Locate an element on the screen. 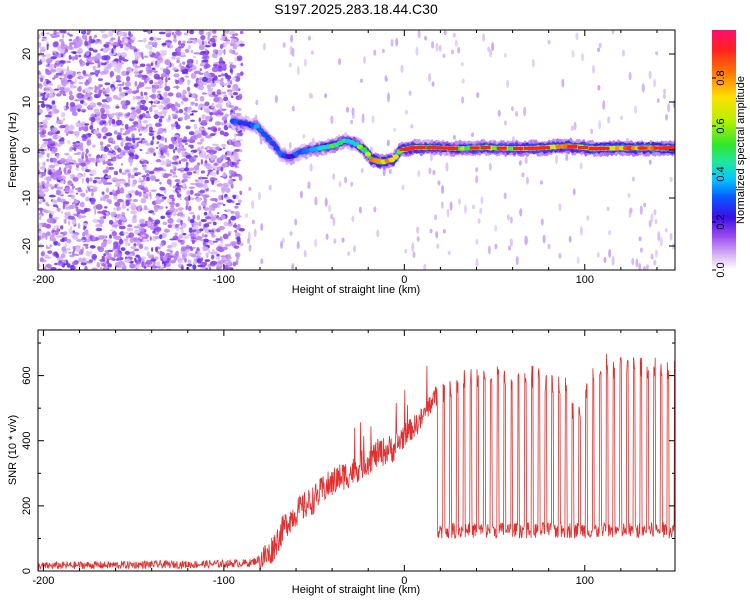 Image resolution: width=750 pixels, height=600 pixels. y-tick-label: -10 is located at coordinates (27, 198).